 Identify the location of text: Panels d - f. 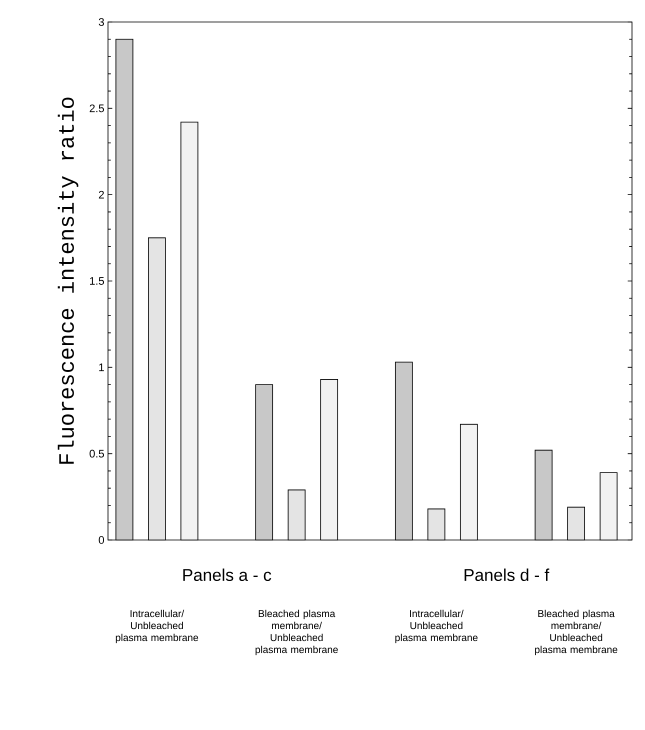
(507, 575).